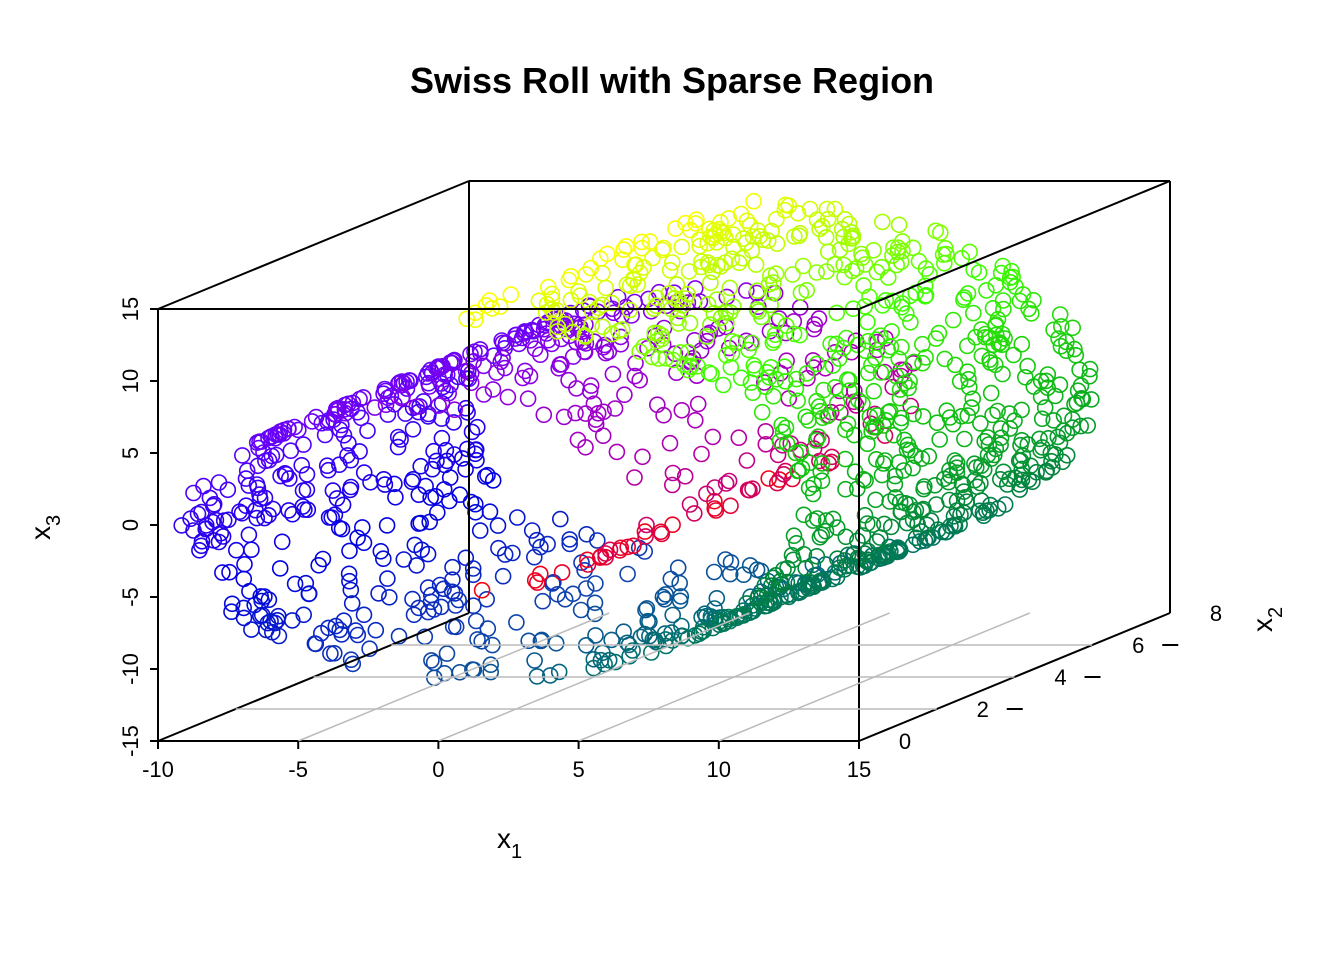  I want to click on x3-axis-ticks: -15 -10 -5 0 5 10 15, so click(138, 527).